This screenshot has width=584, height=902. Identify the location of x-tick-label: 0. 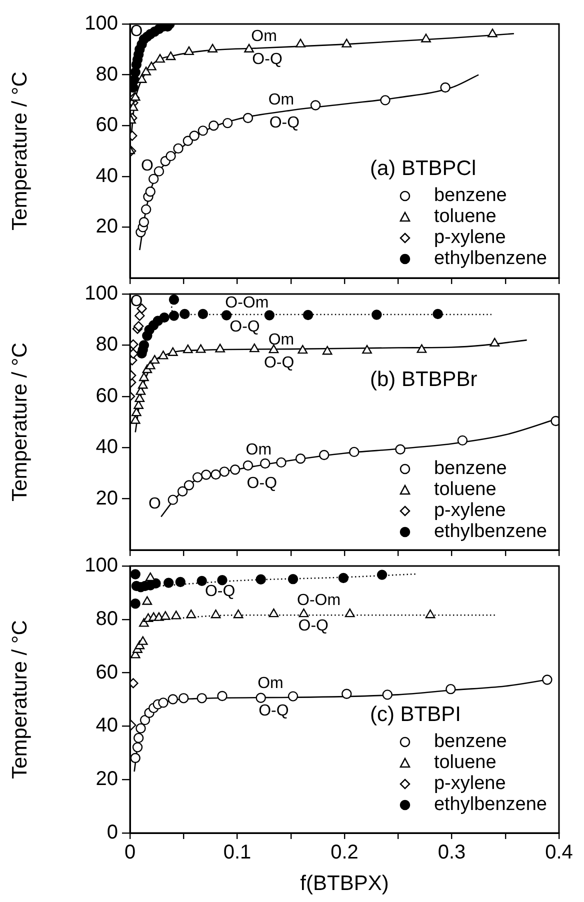
(130, 853).